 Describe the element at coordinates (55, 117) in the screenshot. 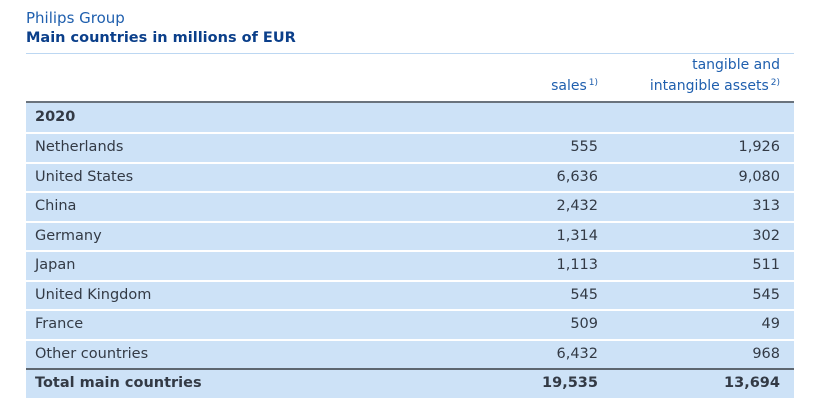

I see `year-label: 2020` at that location.